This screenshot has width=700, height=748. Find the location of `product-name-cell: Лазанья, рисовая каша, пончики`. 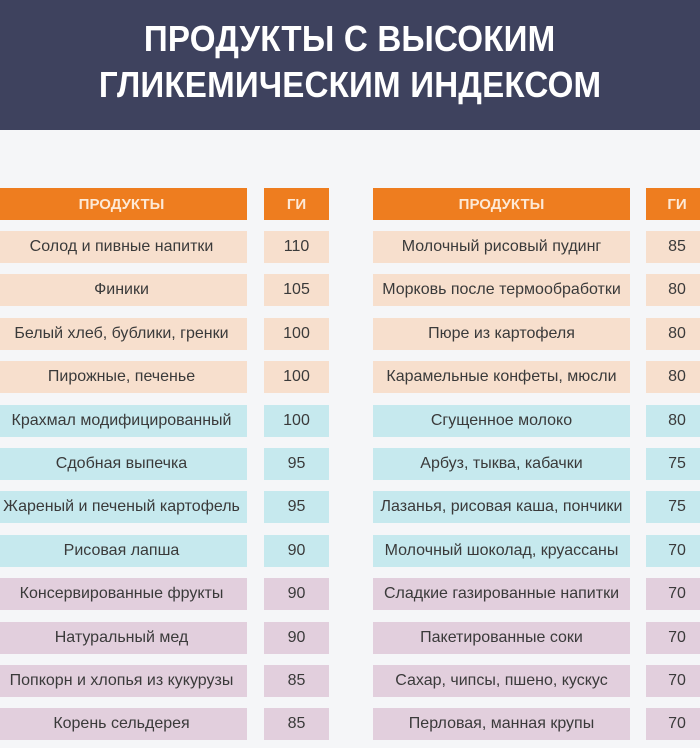

product-name-cell: Лазанья, рисовая каша, пончики is located at coordinates (501, 507).